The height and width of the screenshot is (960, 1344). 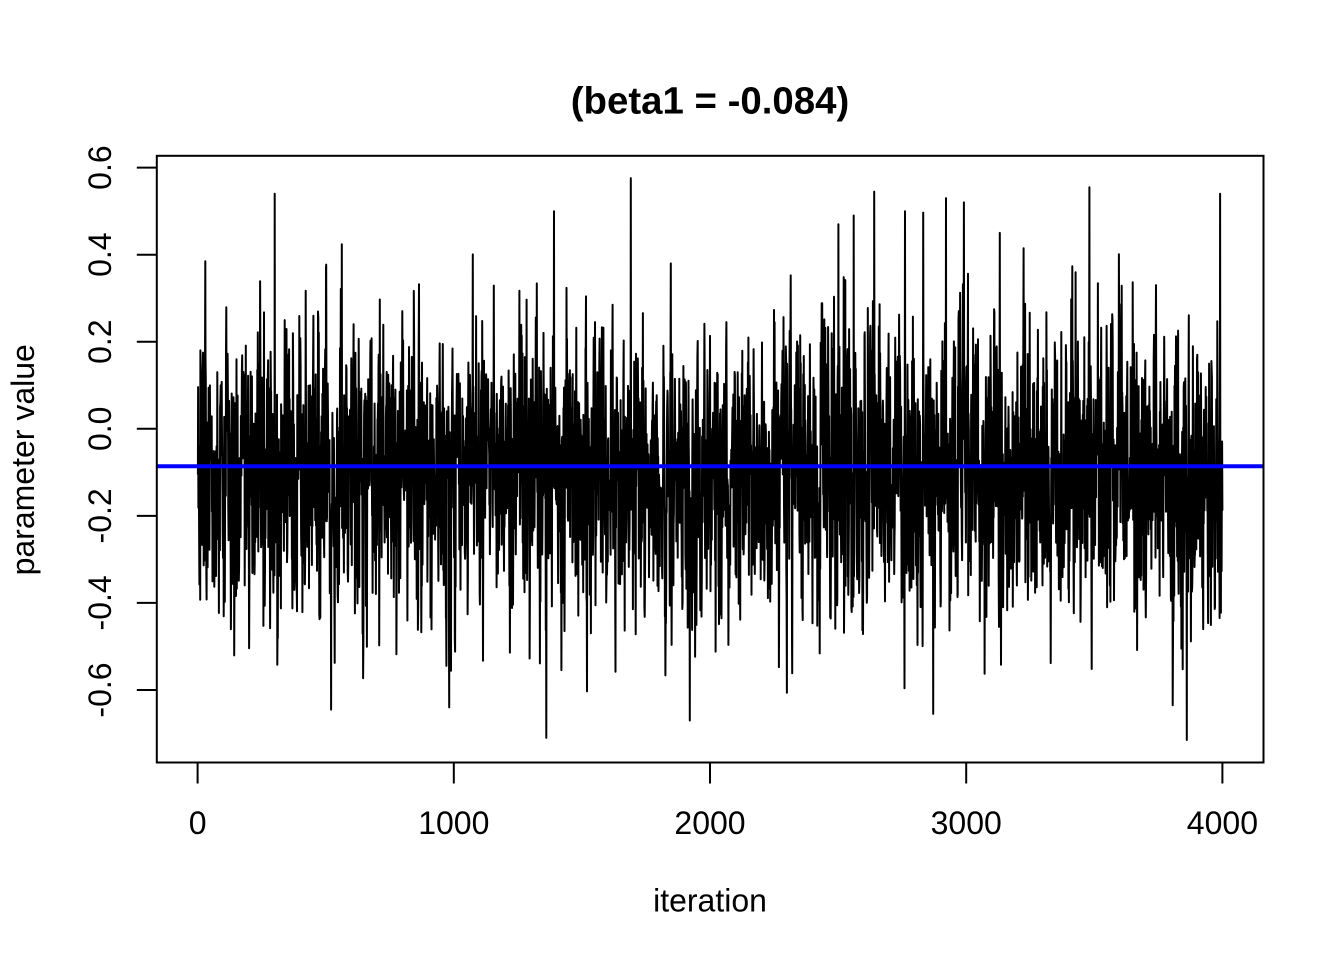 I want to click on svg-text: 4000, so click(x=1222, y=823).